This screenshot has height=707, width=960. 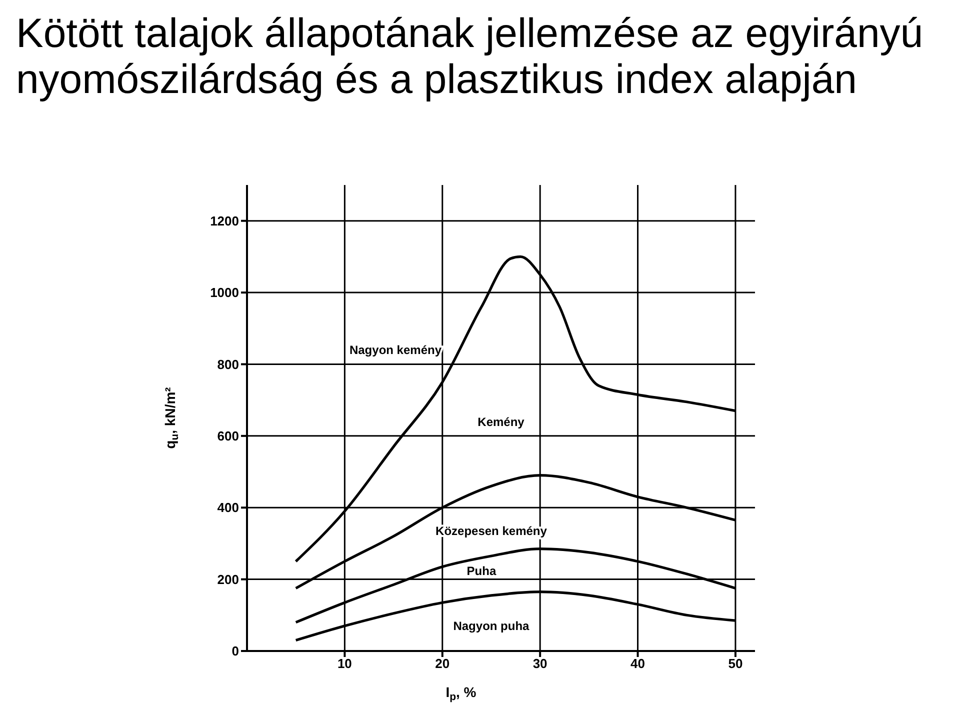 What do you see at coordinates (344, 664) in the screenshot?
I see `x-tick-label: 10` at bounding box center [344, 664].